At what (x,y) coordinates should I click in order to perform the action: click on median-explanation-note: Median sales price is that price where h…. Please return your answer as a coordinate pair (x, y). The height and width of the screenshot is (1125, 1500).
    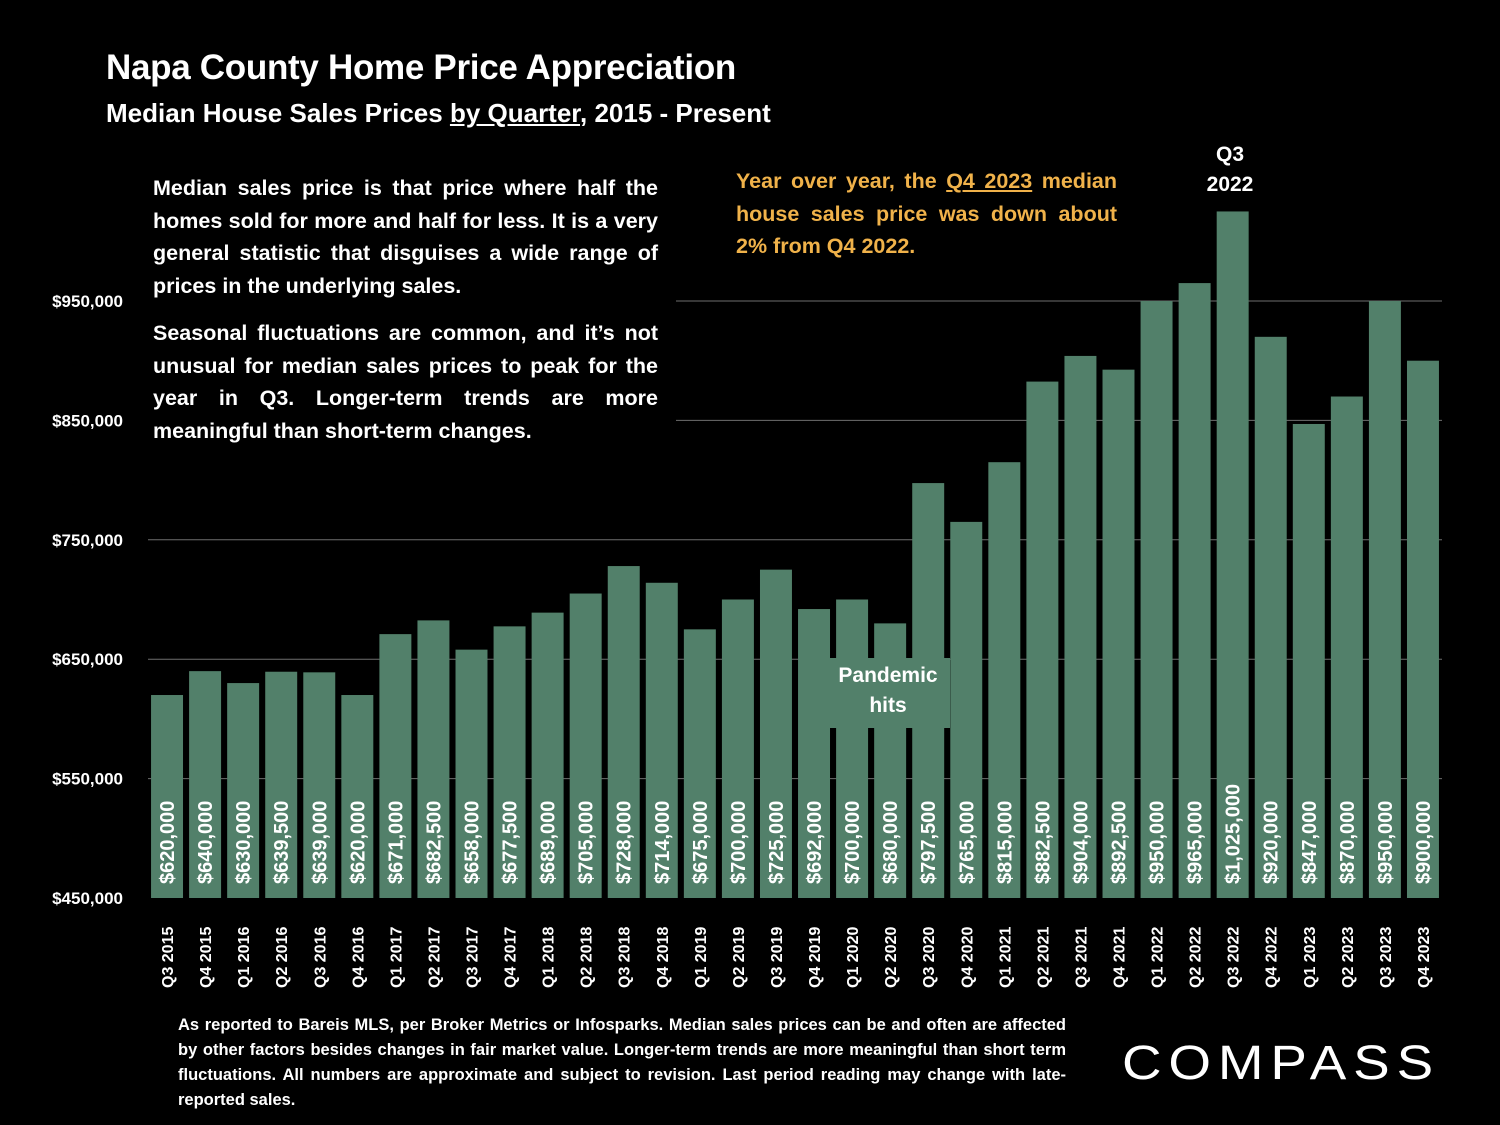
    Looking at the image, I should click on (405, 317).